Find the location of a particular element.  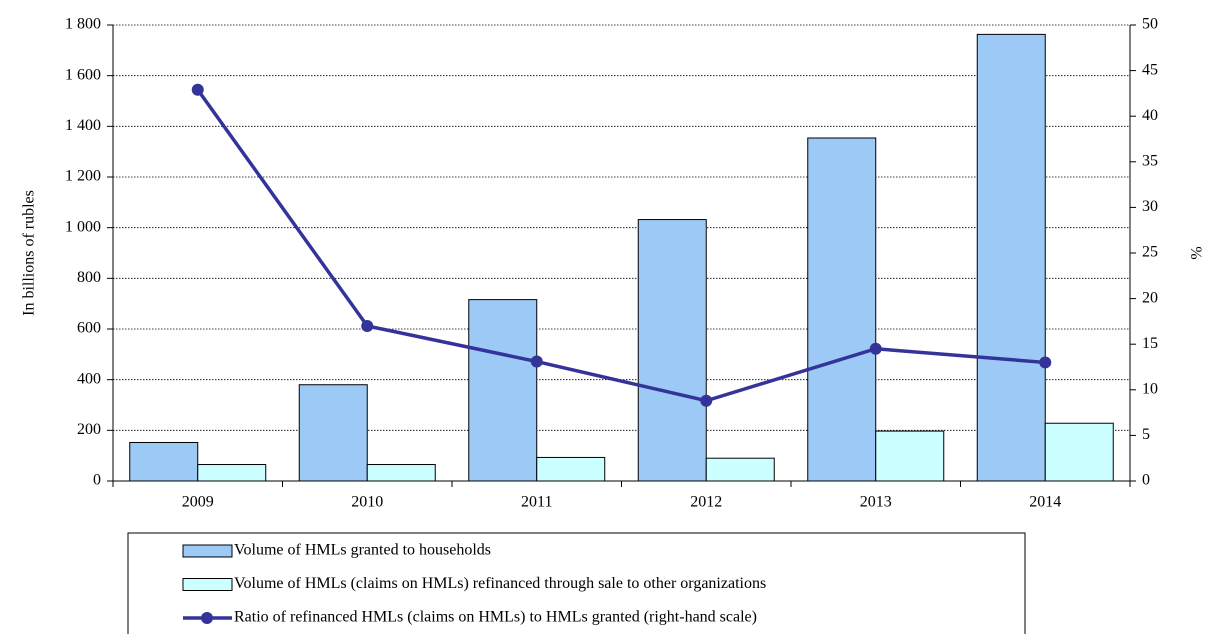

x-tick-label: 2014 is located at coordinates (1045, 502).